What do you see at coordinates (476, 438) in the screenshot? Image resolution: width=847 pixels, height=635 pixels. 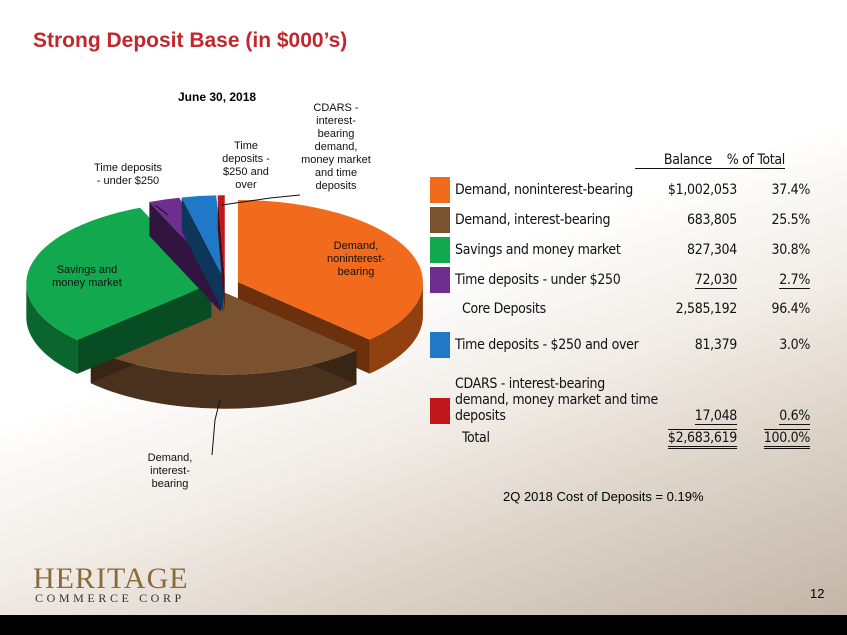 I see `row-label: Total` at bounding box center [476, 438].